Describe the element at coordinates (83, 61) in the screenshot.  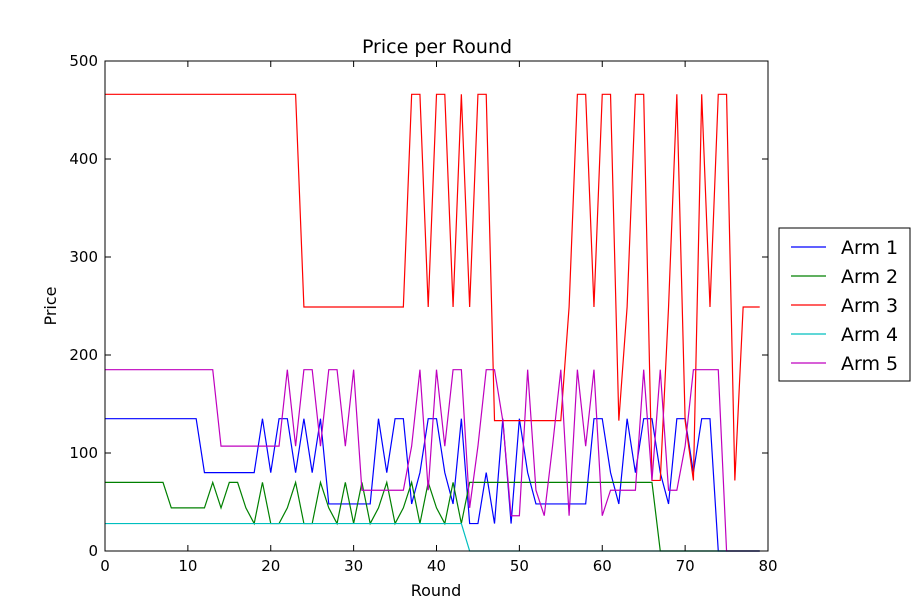
I see `y-tick-label: 500` at that location.